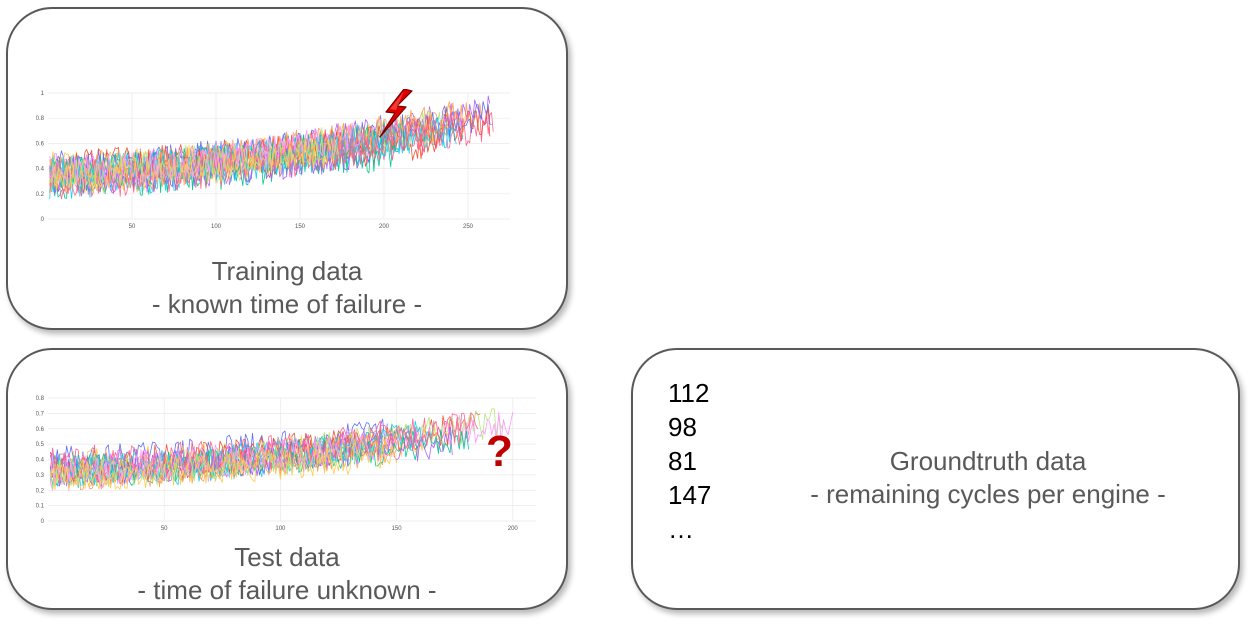 The image size is (1254, 627). What do you see at coordinates (988, 494) in the screenshot?
I see `groundtruth-subtitle: - remaining cycles per engine -` at bounding box center [988, 494].